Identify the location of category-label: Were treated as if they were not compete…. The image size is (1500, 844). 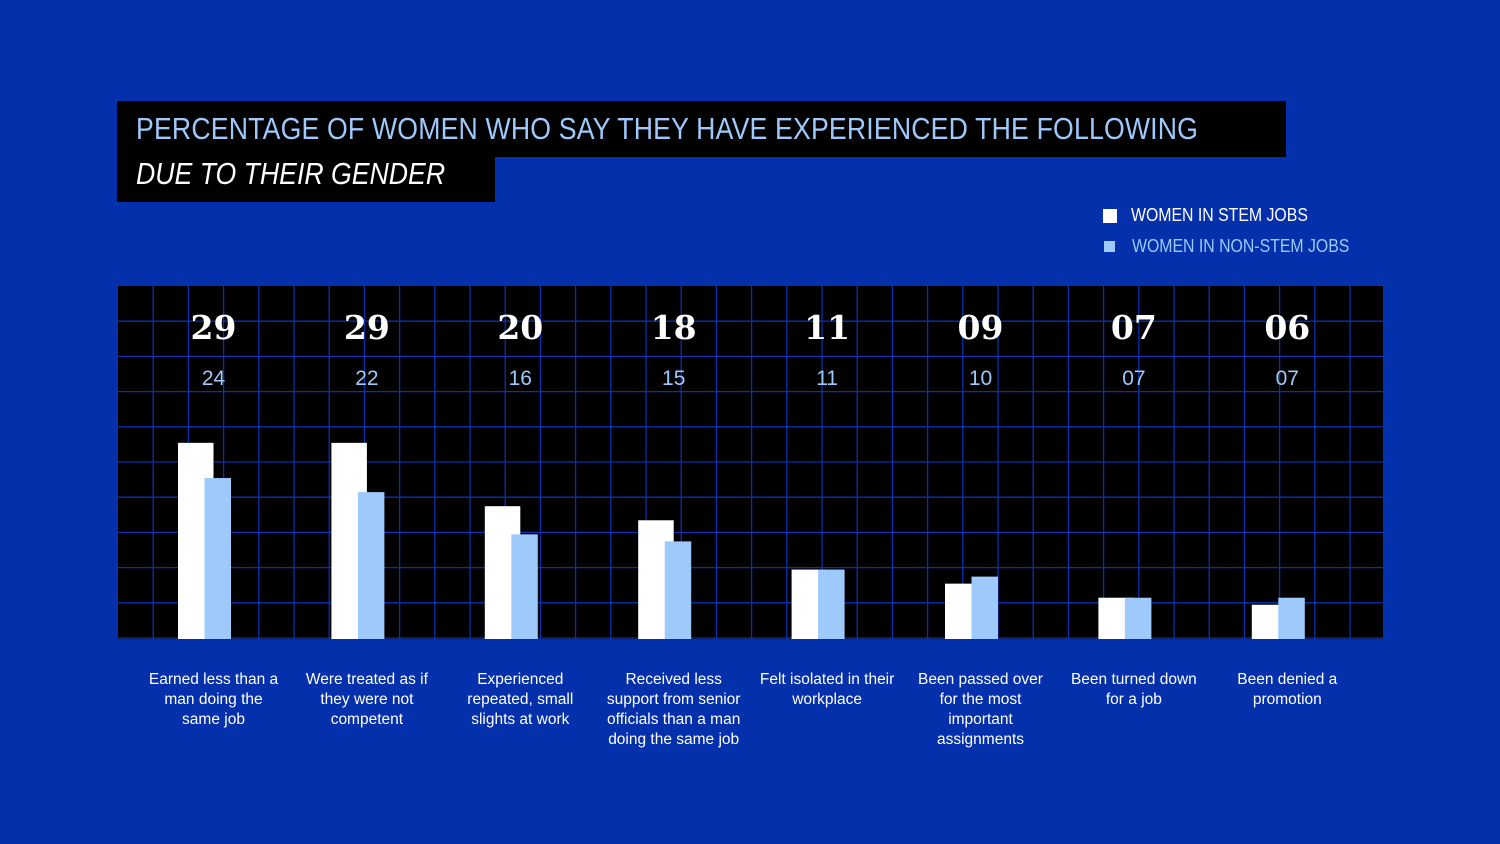
(366, 699).